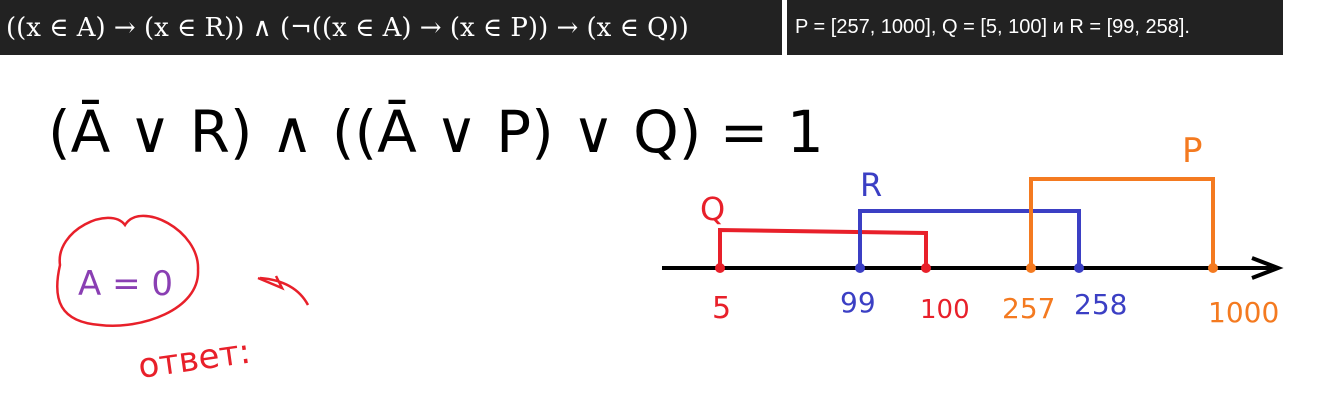 The width and height of the screenshot is (1323, 407). What do you see at coordinates (969, 219) in the screenshot?
I see `interval-r: R` at bounding box center [969, 219].